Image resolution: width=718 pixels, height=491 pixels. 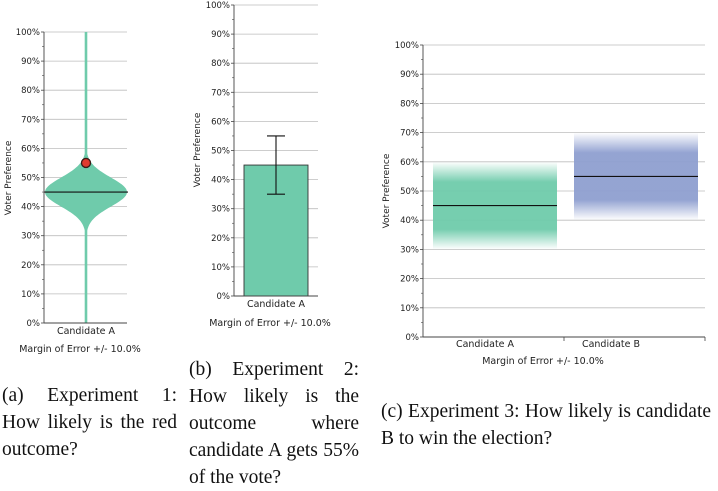 I want to click on panel-b-y-tick-label: 70%, so click(x=220, y=93).